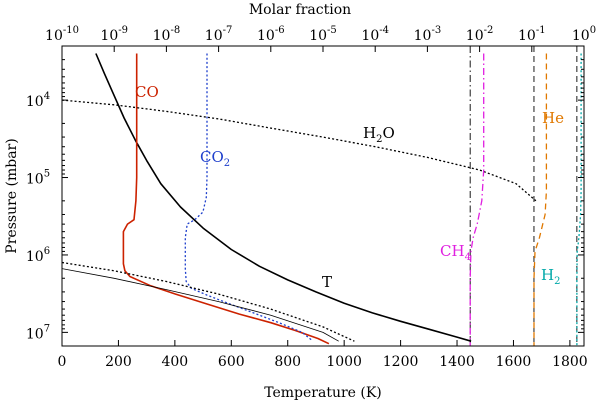 The image size is (600, 405). What do you see at coordinates (12, 195) in the screenshot?
I see `y-axis-title: Pressure (mbar)` at bounding box center [12, 195].